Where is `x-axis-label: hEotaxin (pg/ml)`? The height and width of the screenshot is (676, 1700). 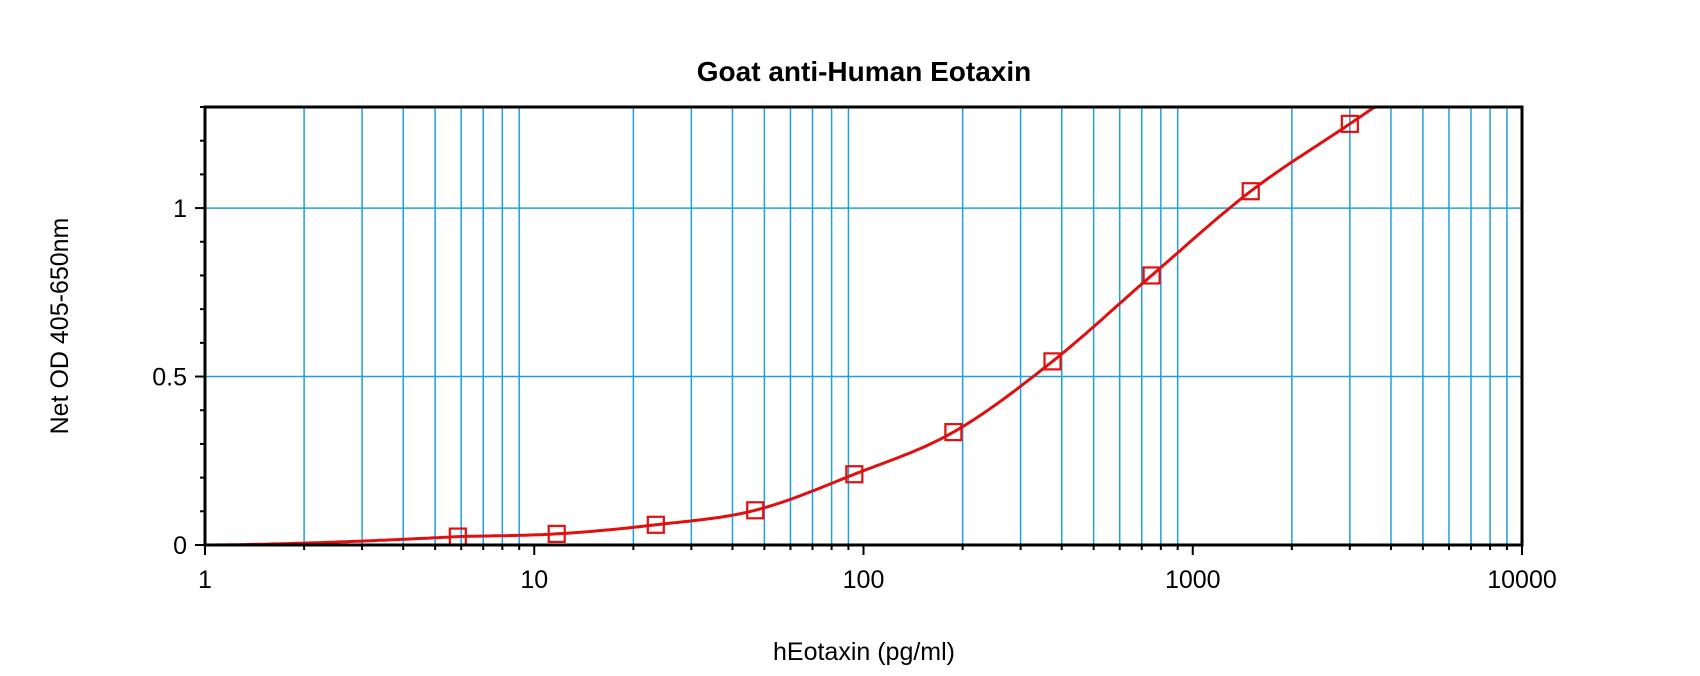
x-axis-label: hEotaxin (pg/ml) is located at coordinates (864, 652).